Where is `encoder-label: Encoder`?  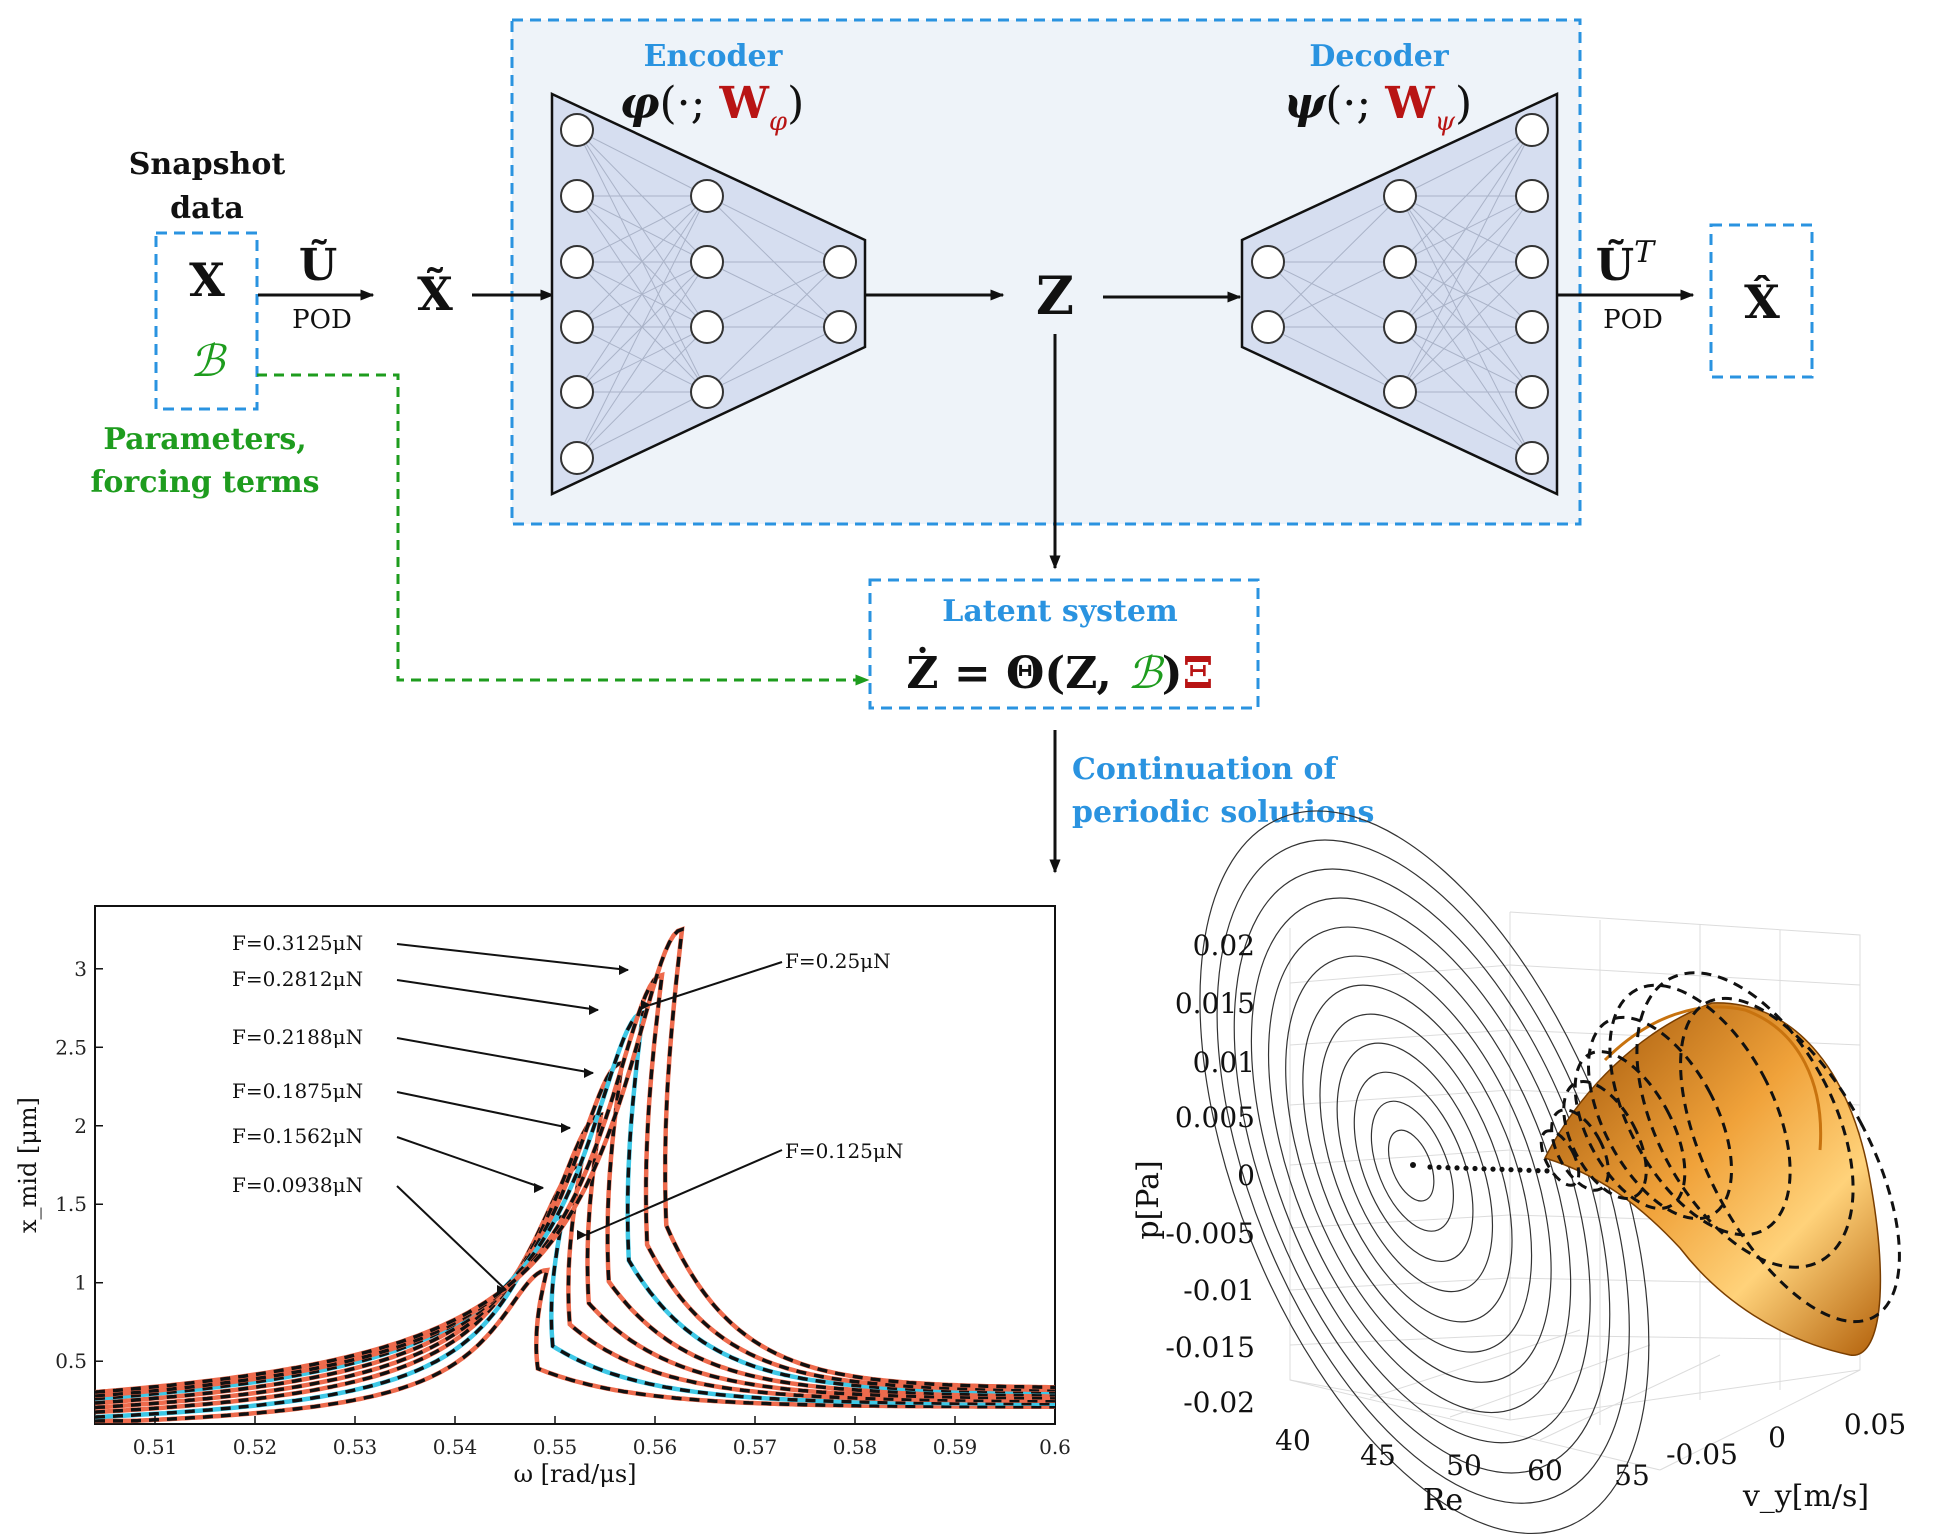
encoder-label: Encoder is located at coordinates (714, 56).